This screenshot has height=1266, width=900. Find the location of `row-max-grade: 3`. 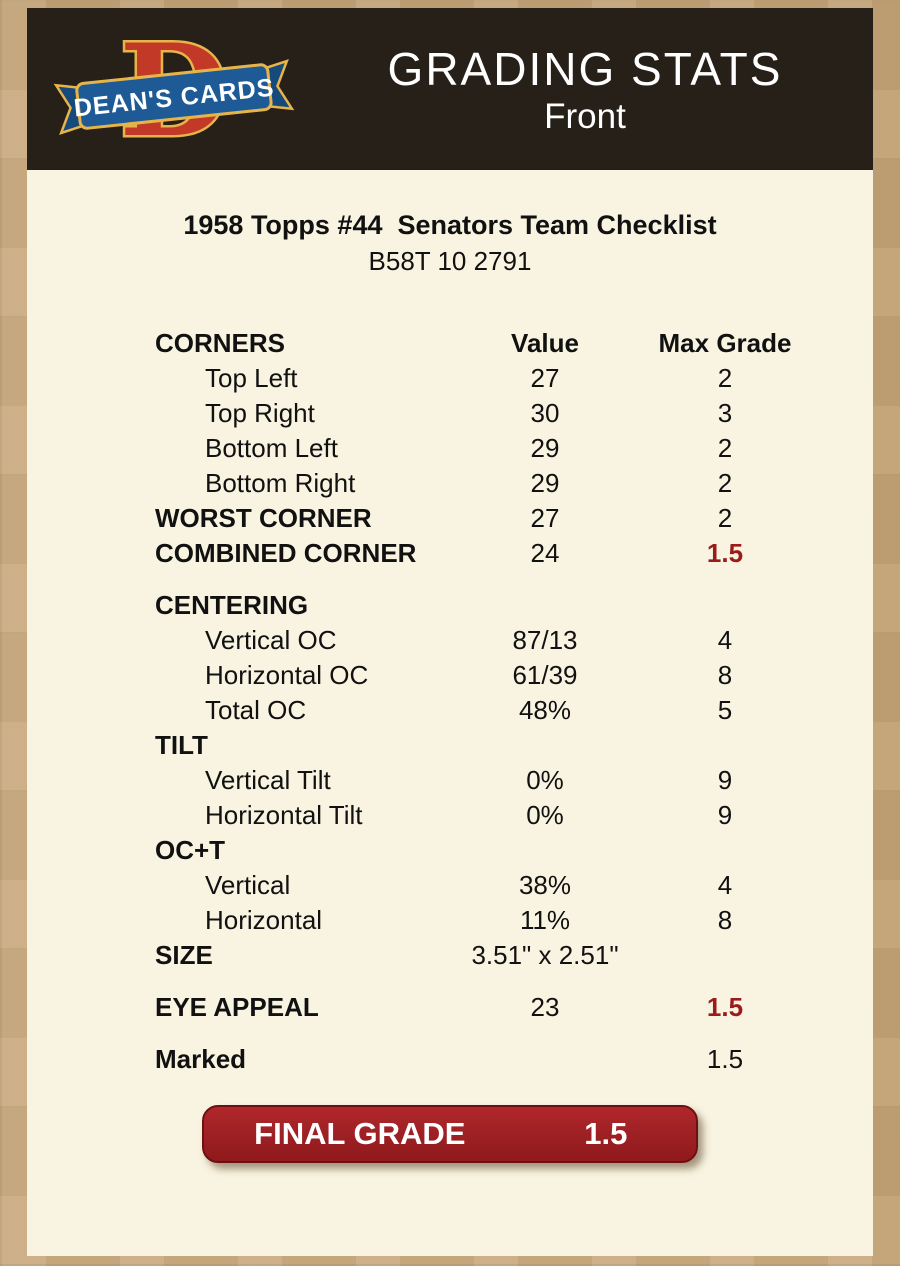

row-max-grade: 3 is located at coordinates (725, 413).